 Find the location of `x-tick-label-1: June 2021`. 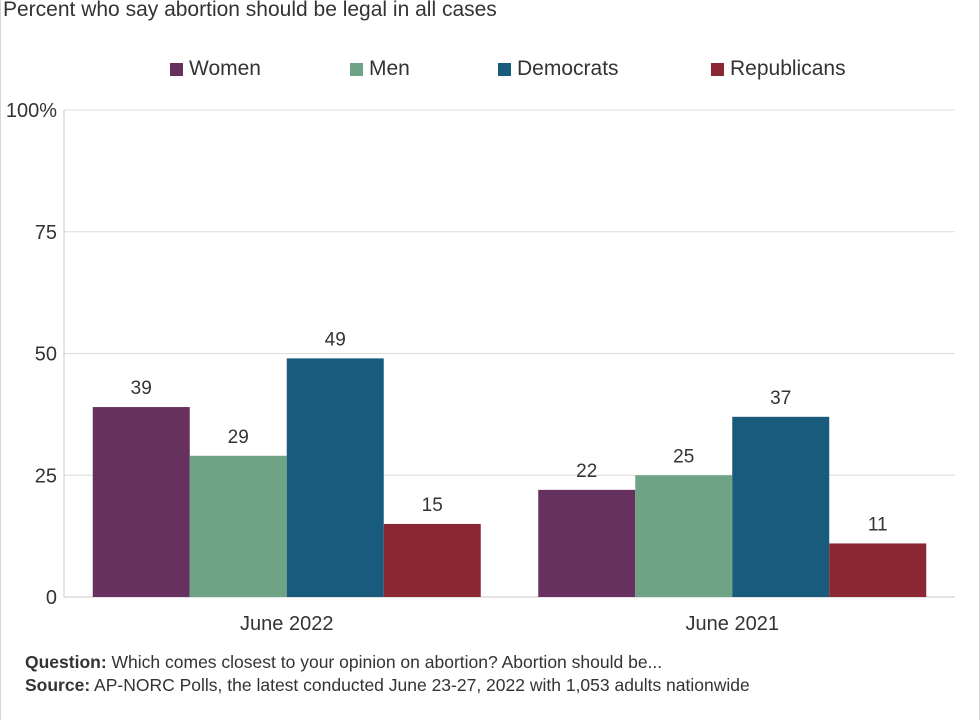

x-tick-label-1: June 2021 is located at coordinates (732, 624).